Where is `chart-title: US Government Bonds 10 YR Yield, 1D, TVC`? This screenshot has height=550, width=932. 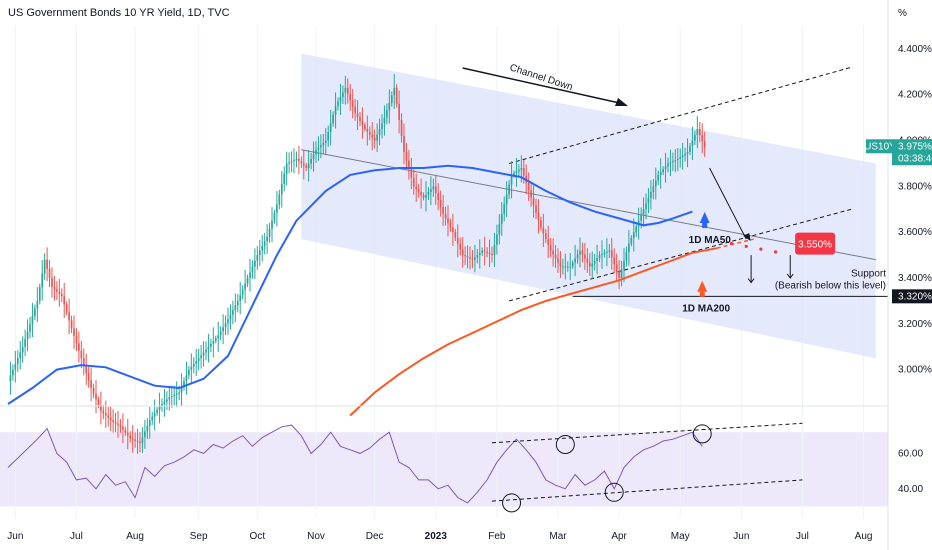 chart-title: US Government Bonds 10 YR Yield, 1D, TVC is located at coordinates (119, 13).